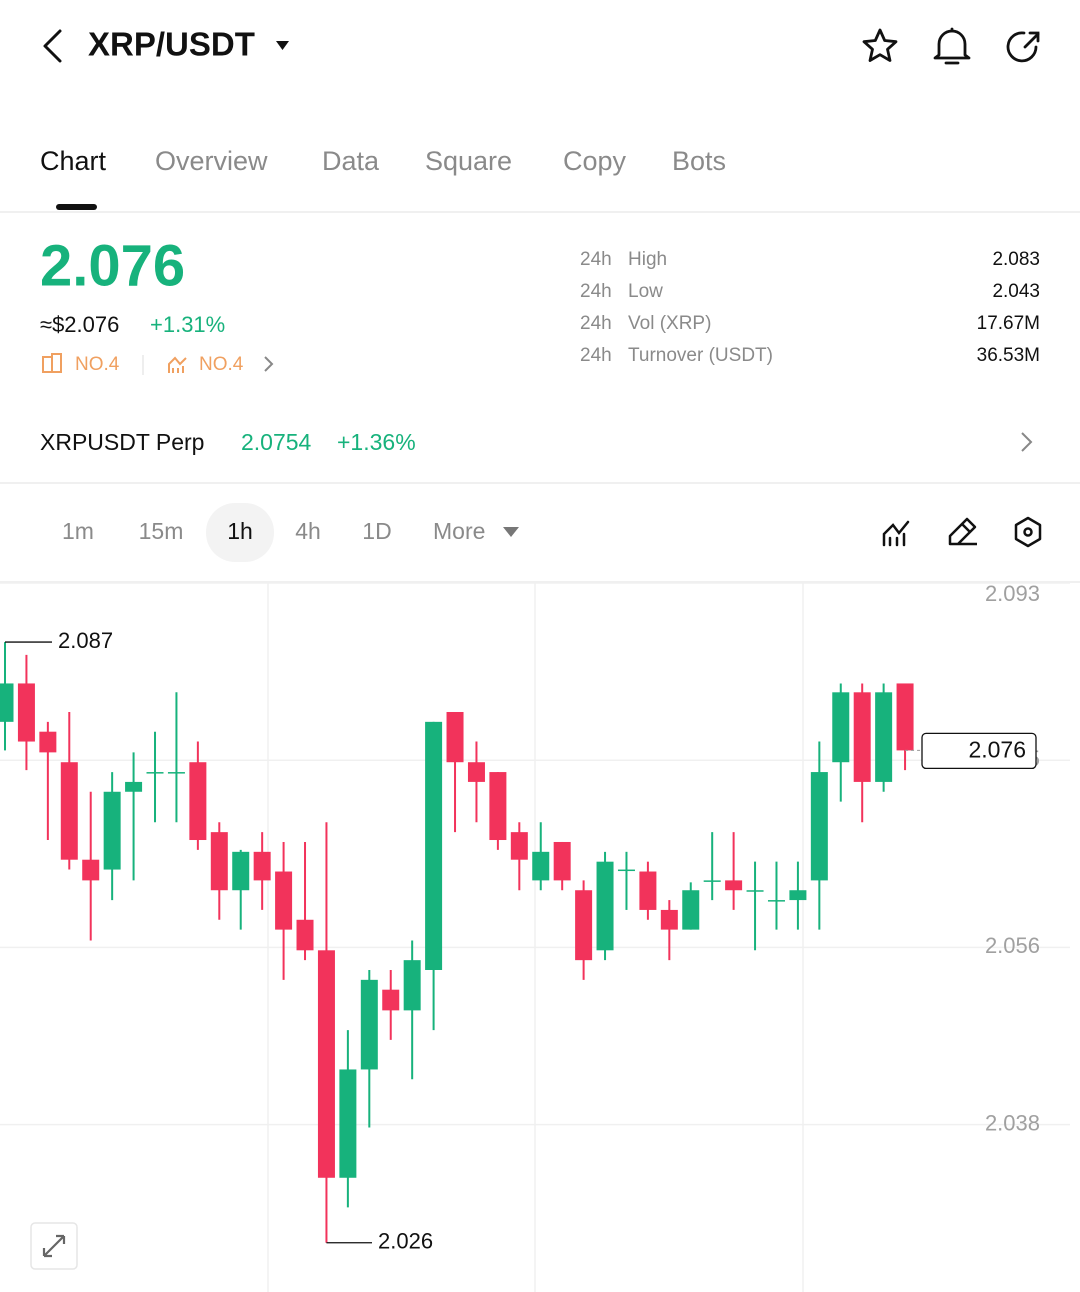 Image resolution: width=1080 pixels, height=1292 pixels. Describe the element at coordinates (1016, 259) in the screenshot. I see `stat-value: 2.083` at that location.